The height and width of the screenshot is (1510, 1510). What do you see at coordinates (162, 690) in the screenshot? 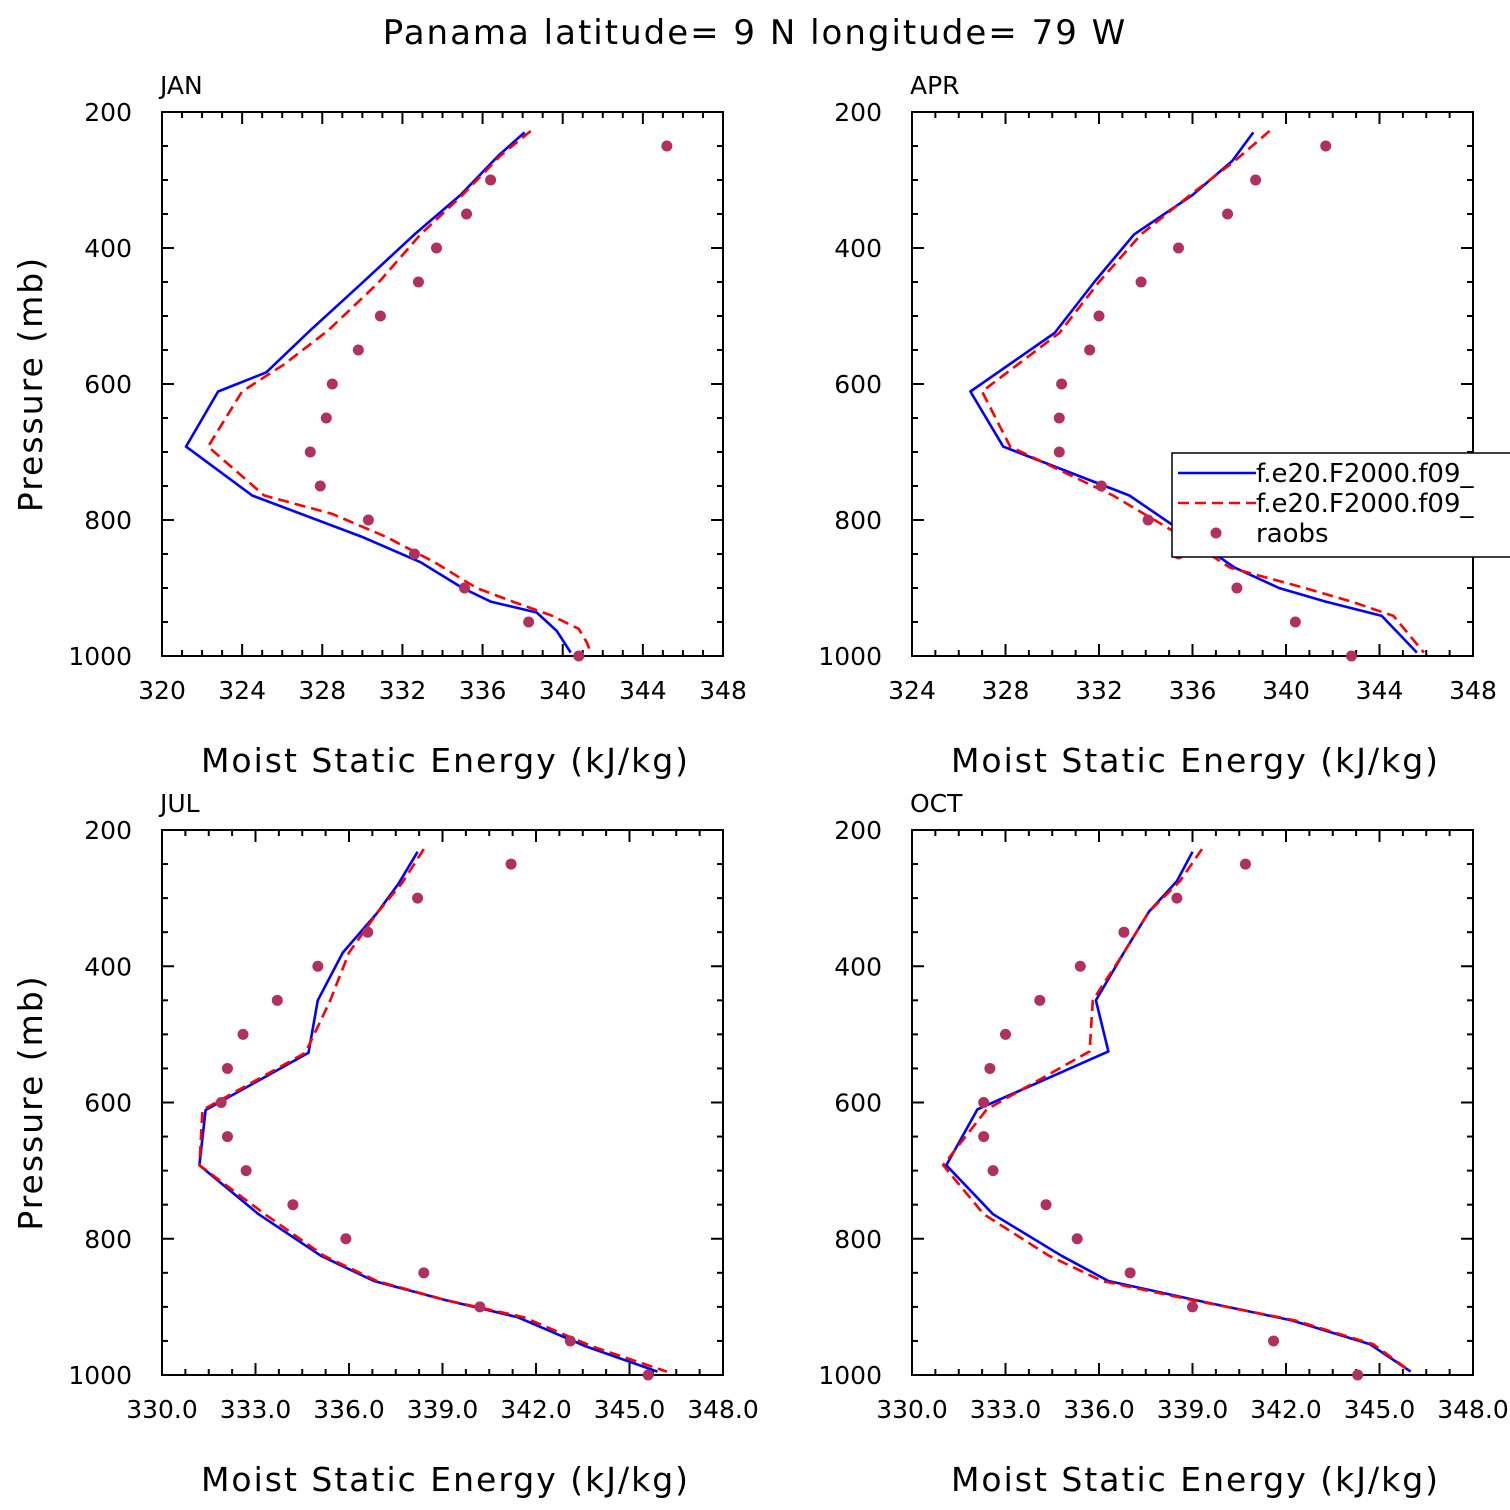
I see `x-tick-label: 320` at bounding box center [162, 690].